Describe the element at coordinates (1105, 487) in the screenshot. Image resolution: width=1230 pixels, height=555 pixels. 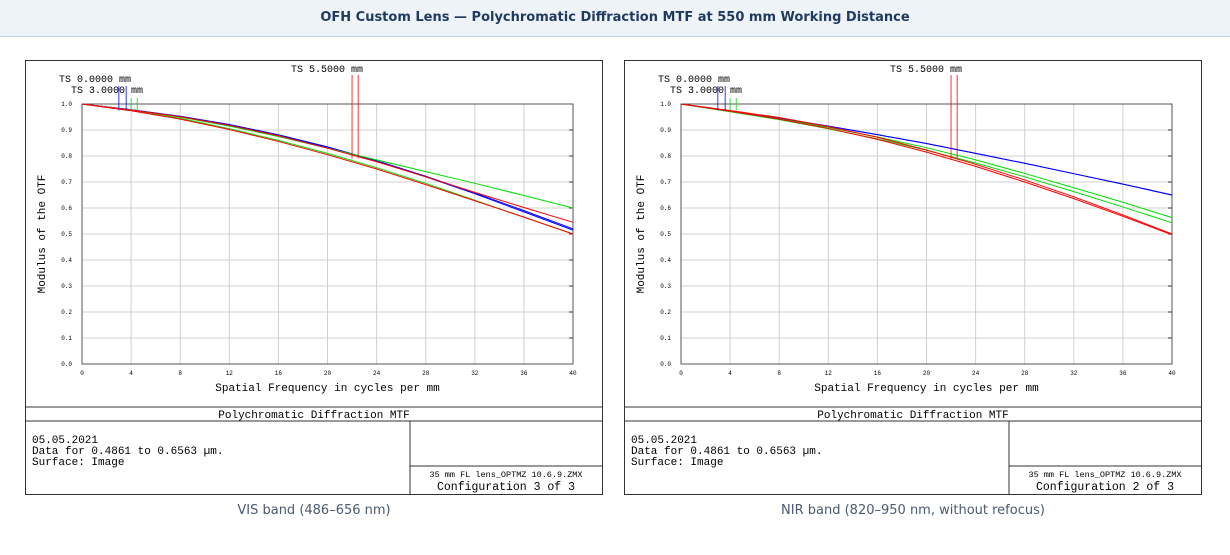
I see `footer-config: Configuration 2 of 3` at that location.